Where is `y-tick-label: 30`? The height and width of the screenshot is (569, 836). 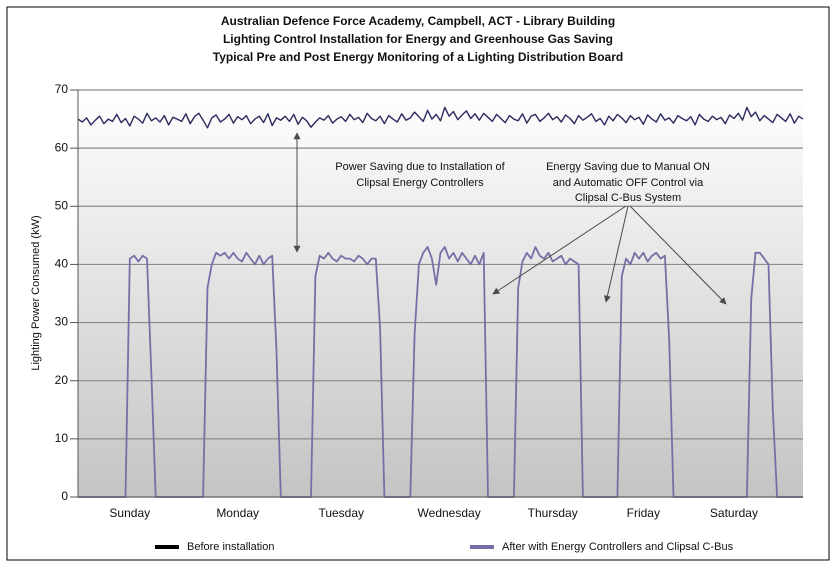 y-tick-label: 30 is located at coordinates (62, 322).